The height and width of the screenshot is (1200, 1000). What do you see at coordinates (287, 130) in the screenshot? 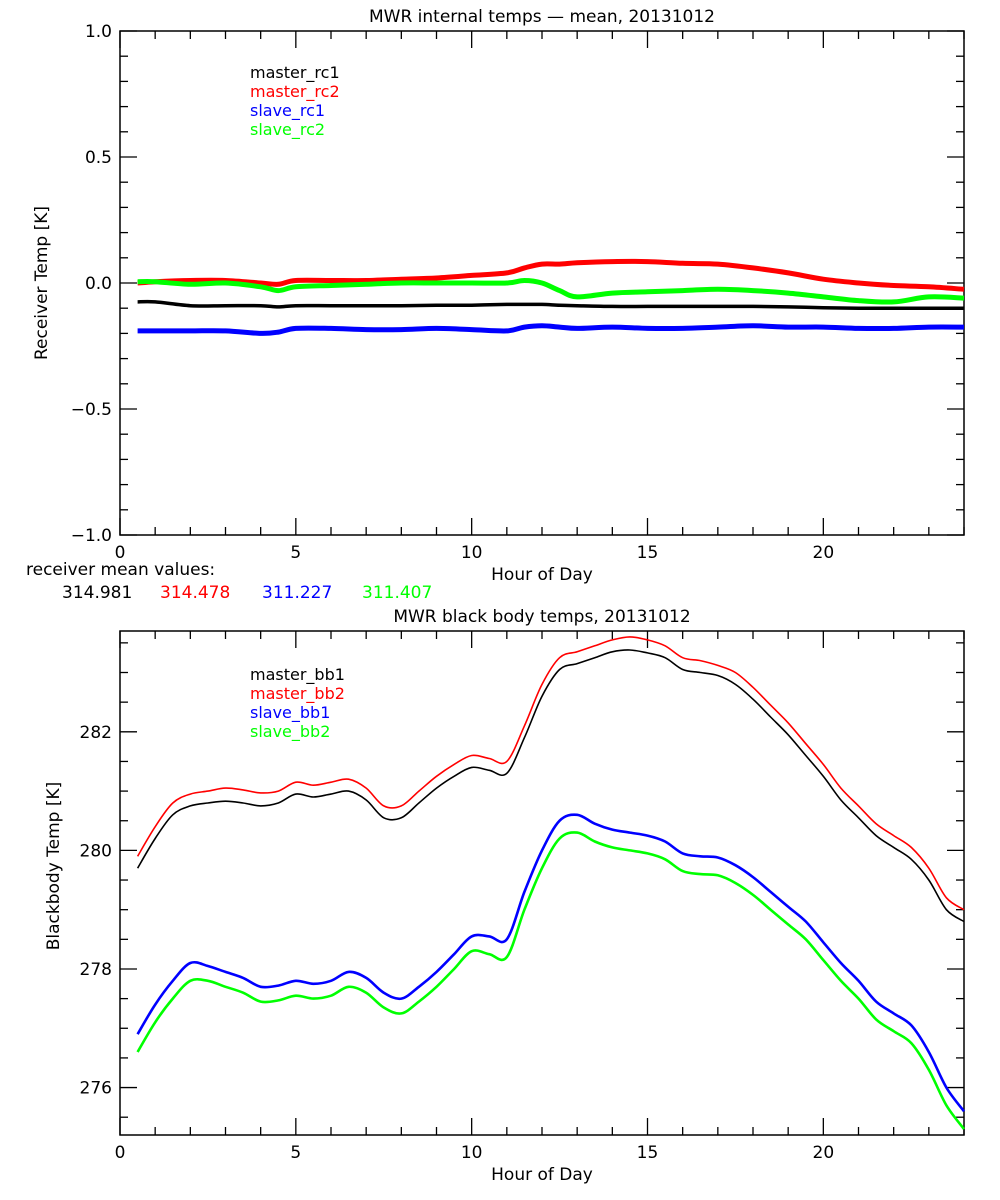
I see `legend-entry: slave_rc2` at bounding box center [287, 130].